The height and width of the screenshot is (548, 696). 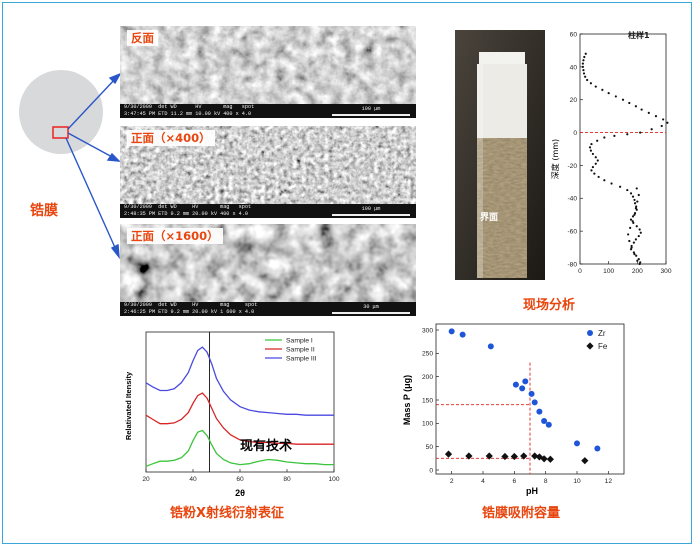 What do you see at coordinates (574, 100) in the screenshot?
I see `depth-ytick-label: 20` at bounding box center [574, 100].